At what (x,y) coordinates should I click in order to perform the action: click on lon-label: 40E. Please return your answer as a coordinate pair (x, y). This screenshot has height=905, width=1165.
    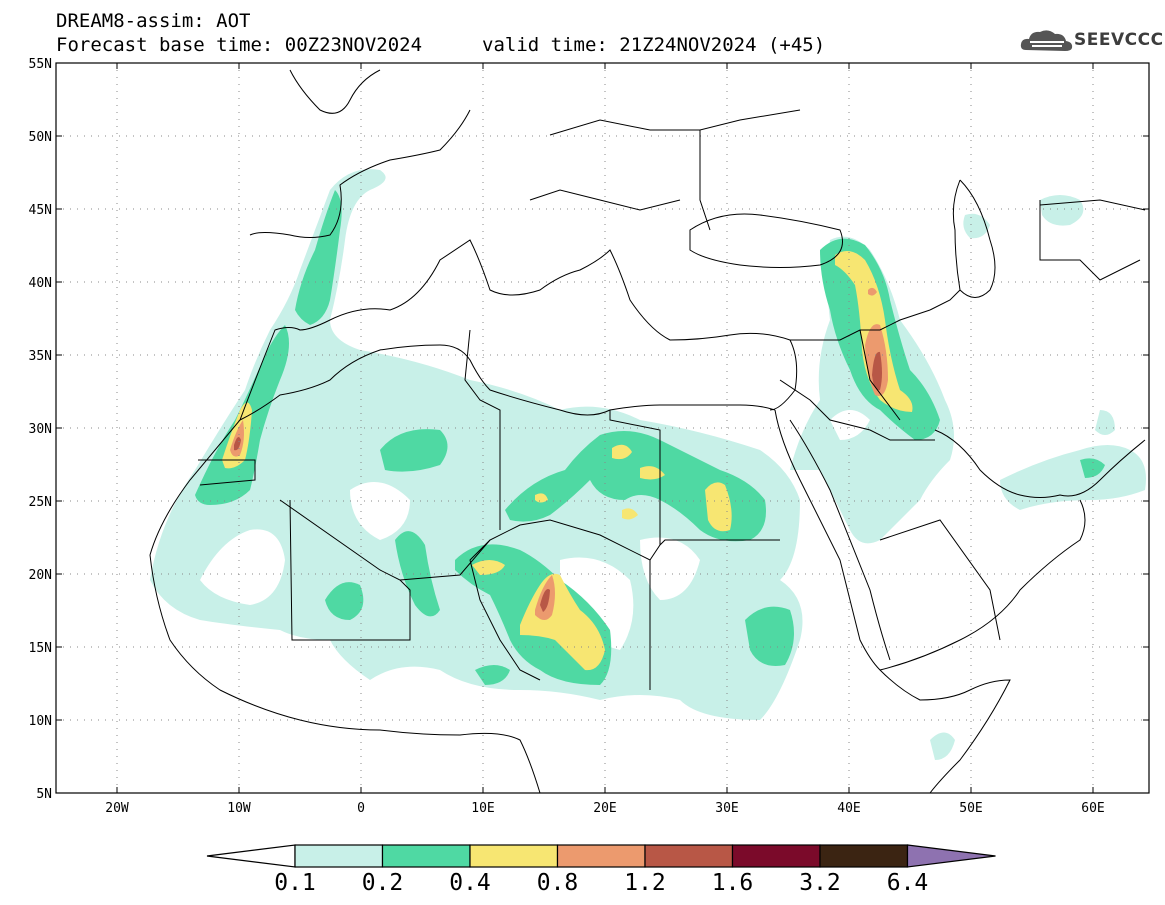
    Looking at the image, I should click on (848, 808).